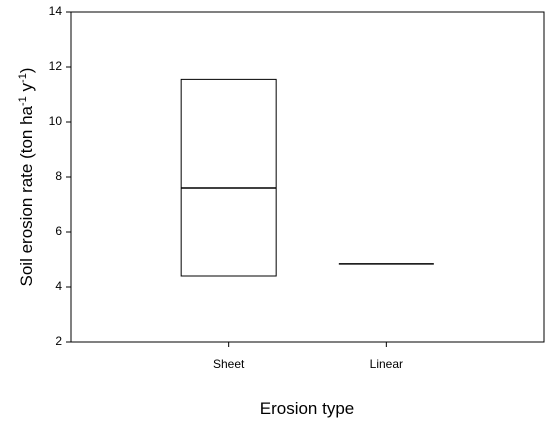 This screenshot has height=421, width=550. What do you see at coordinates (386, 364) in the screenshot?
I see `x-tick-label: Linear` at bounding box center [386, 364].